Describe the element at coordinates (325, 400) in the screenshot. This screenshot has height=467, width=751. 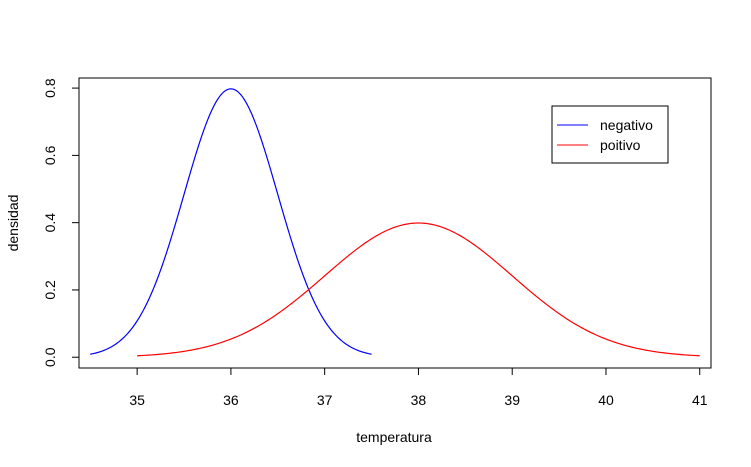
I see `x-tick-label: 37` at that location.